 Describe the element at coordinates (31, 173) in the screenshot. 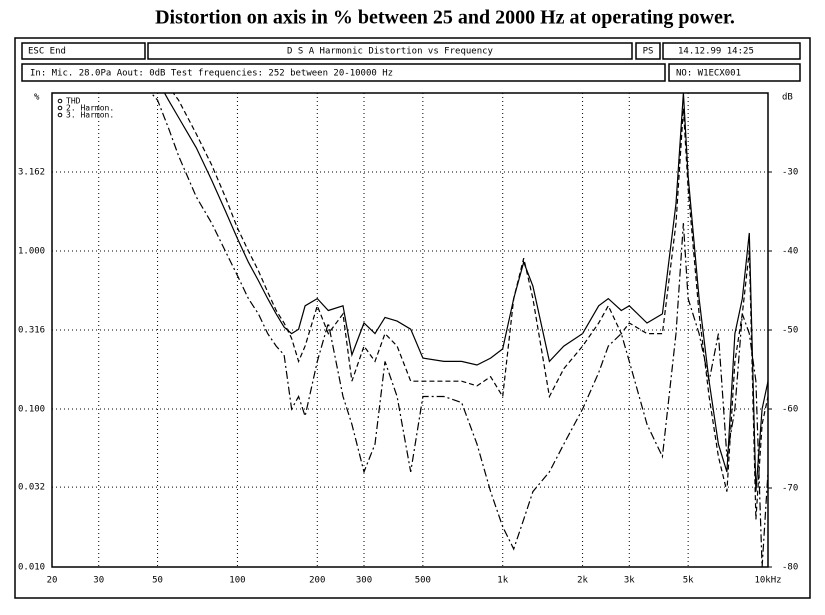

I see `y-tick-label: 3.162` at that location.